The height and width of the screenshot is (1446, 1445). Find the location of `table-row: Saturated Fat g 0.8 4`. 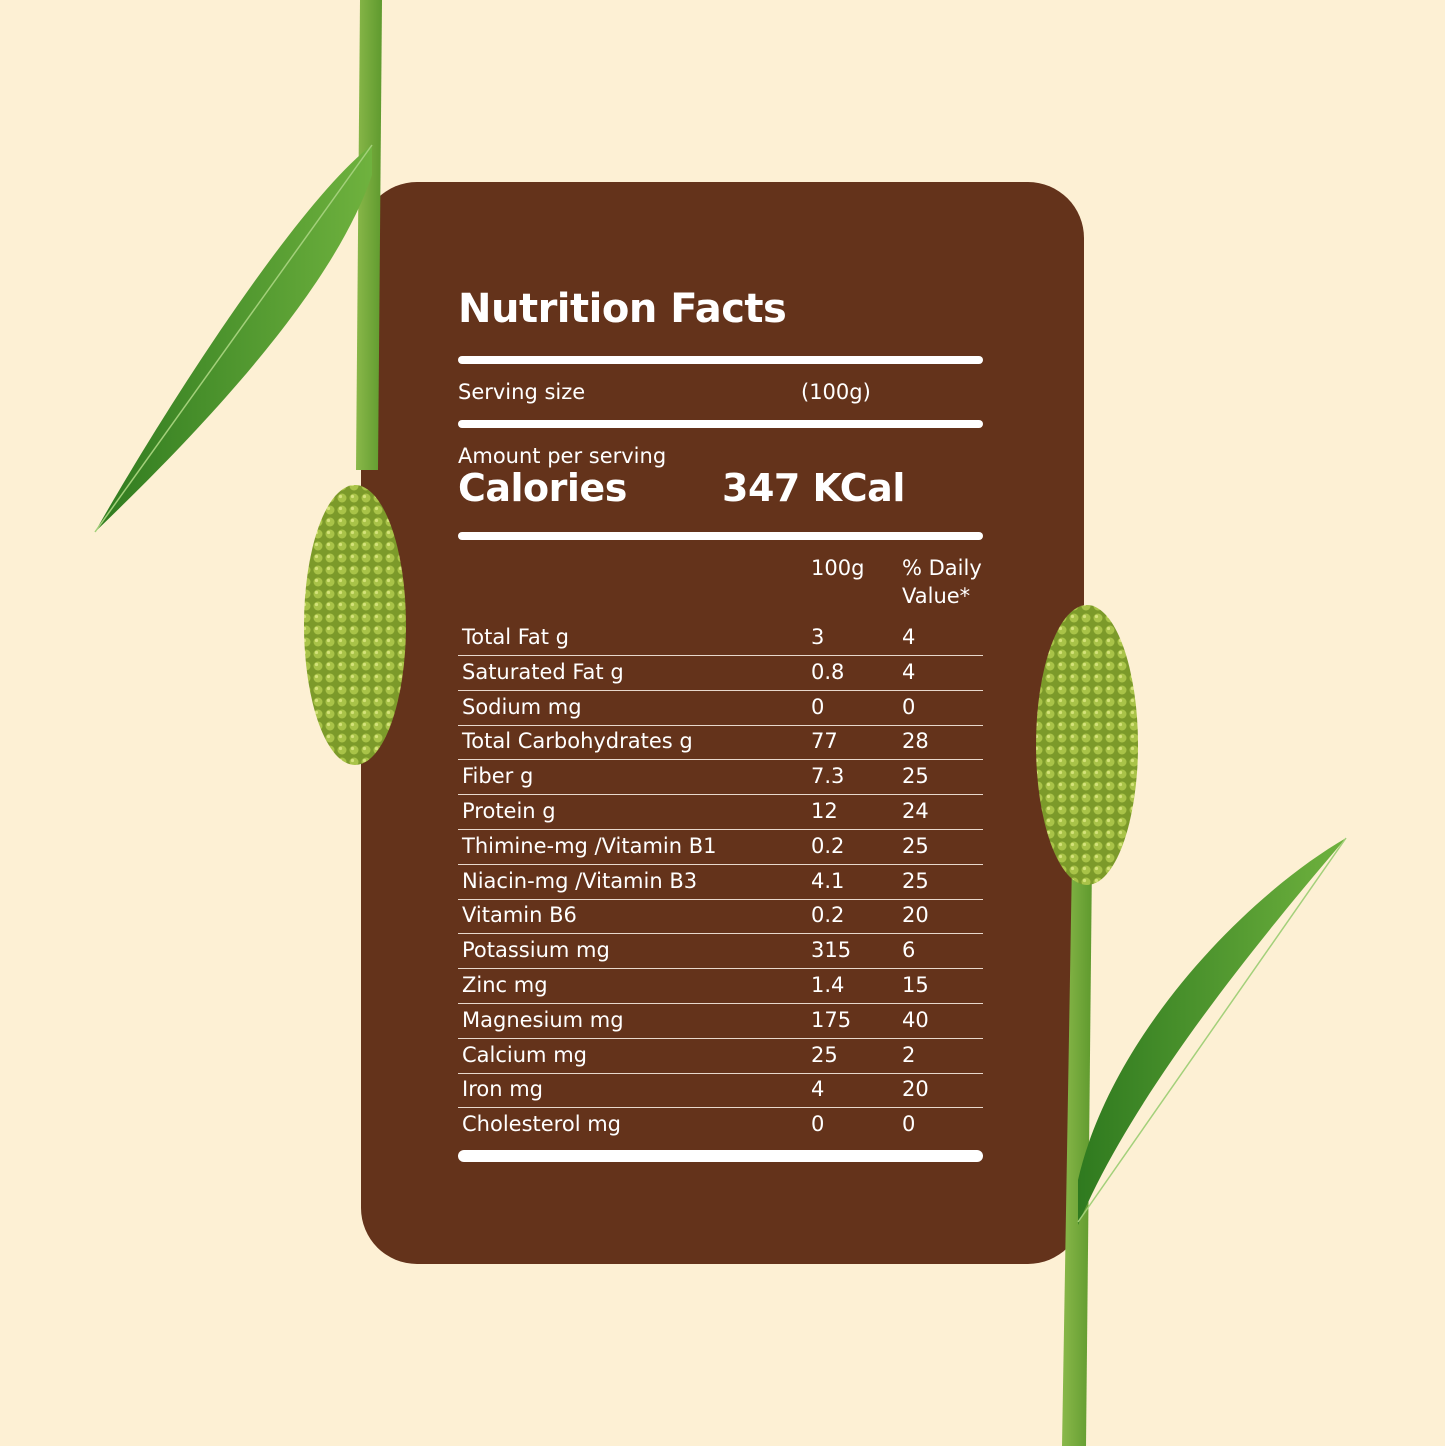

table-row: Saturated Fat g 0.8 4 is located at coordinates (720, 673).